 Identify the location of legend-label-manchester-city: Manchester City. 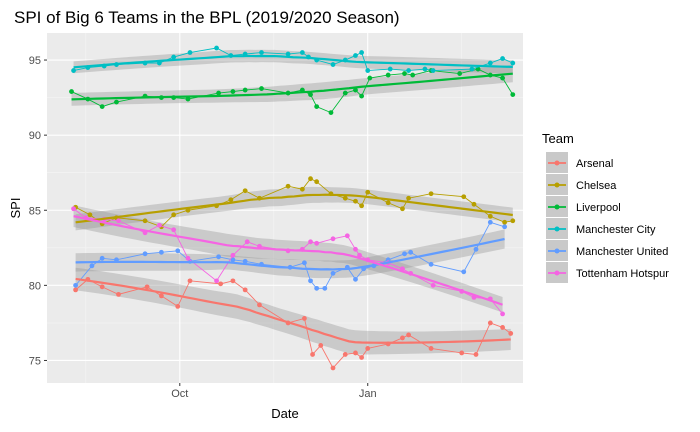
(616, 230).